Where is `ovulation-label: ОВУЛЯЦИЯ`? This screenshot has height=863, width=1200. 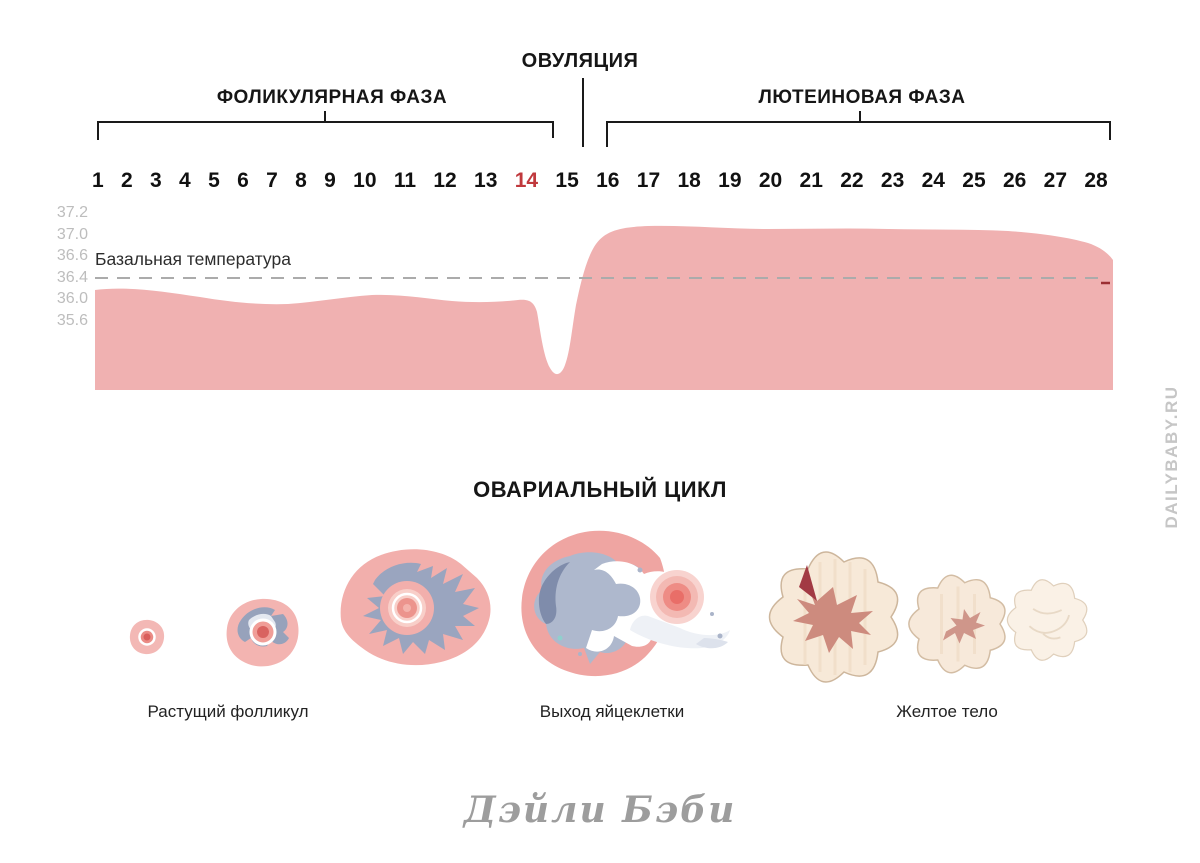
ovulation-label: ОВУЛЯЦИЯ is located at coordinates (580, 61).